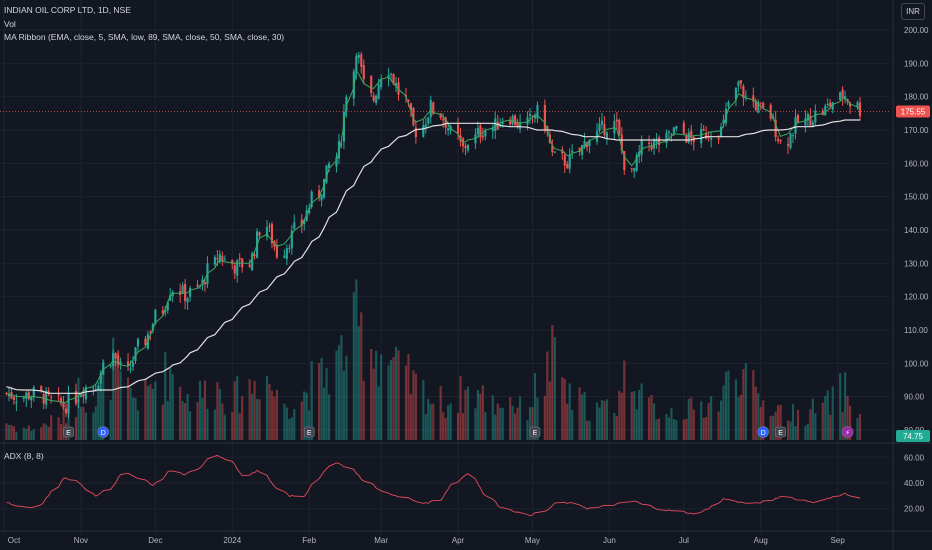  What do you see at coordinates (458, 432) in the screenshot?
I see `event-markers: E D E E D E ⚡` at bounding box center [458, 432].